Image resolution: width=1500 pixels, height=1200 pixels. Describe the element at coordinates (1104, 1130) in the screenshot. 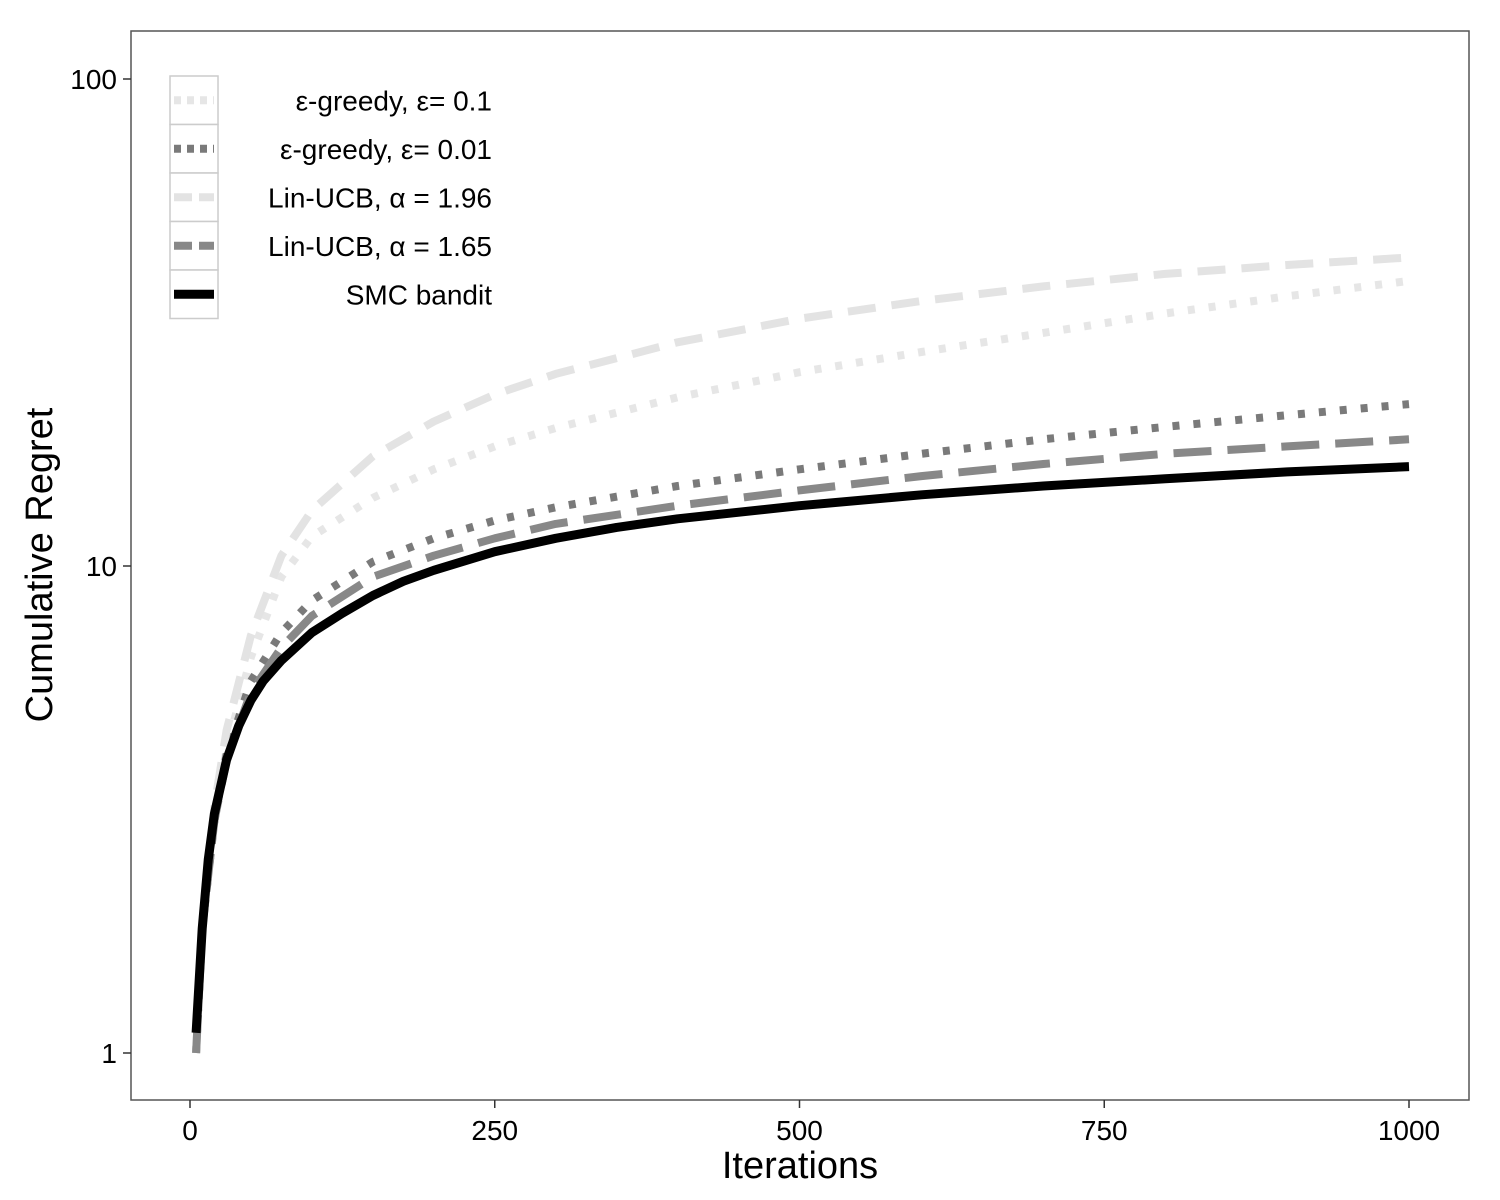

I see `x-tick-label: 750` at that location.